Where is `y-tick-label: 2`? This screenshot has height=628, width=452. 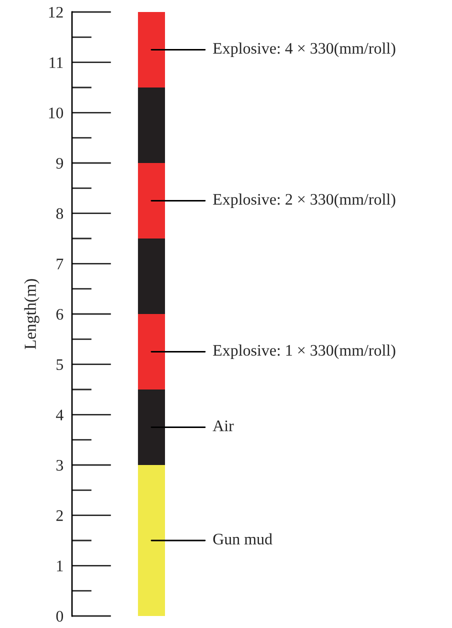
y-tick-label: 2 is located at coordinates (59, 515).